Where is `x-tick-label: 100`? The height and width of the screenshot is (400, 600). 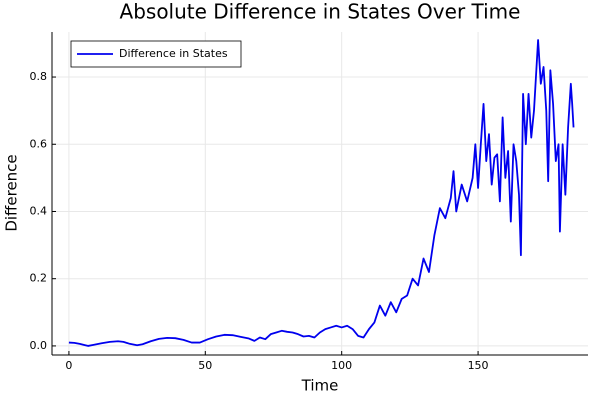
x-tick-label: 100 is located at coordinates (341, 365).